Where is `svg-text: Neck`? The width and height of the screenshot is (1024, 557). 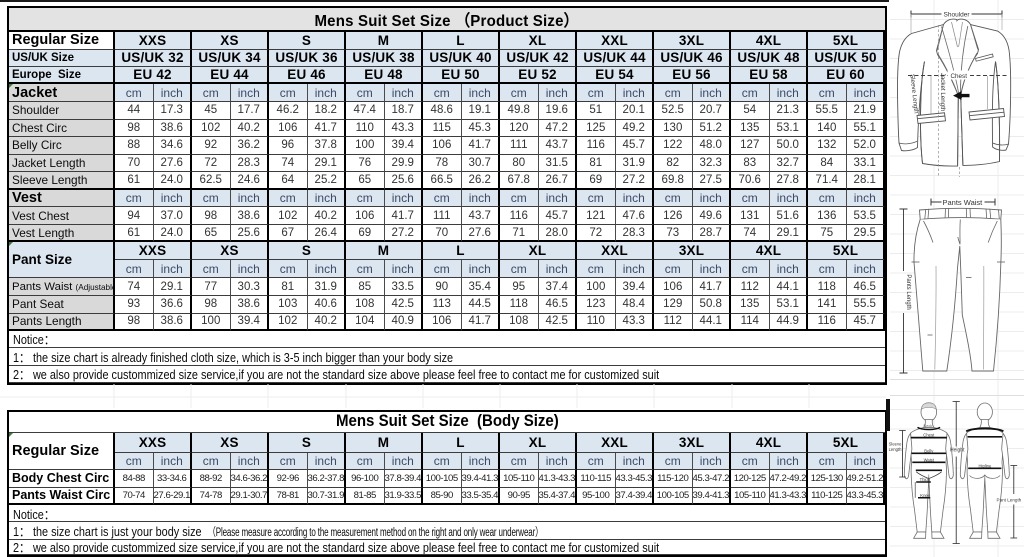 svg-text: Neck is located at coordinates (928, 426).